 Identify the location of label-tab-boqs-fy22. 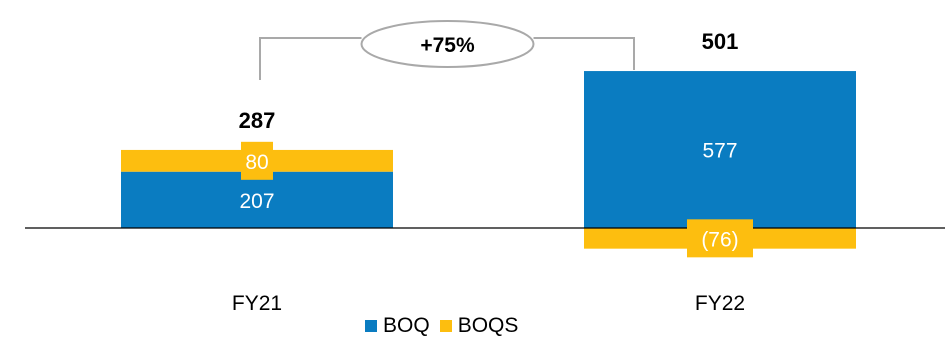
(720, 238).